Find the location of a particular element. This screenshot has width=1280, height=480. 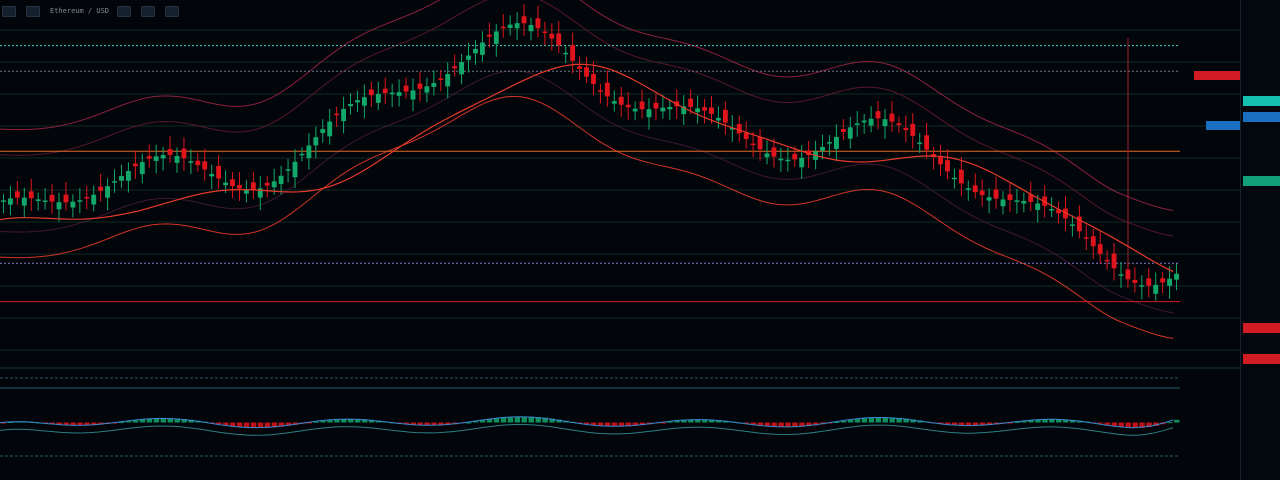

price-axis is located at coordinates (1260, 240).